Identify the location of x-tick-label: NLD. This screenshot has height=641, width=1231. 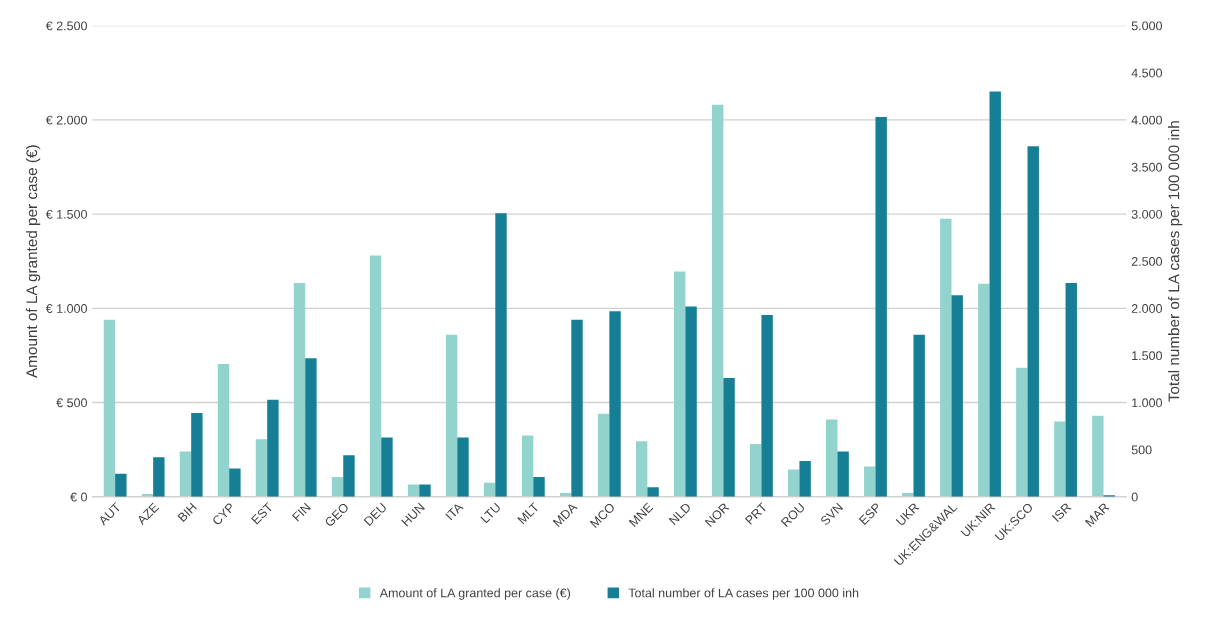
(680, 513).